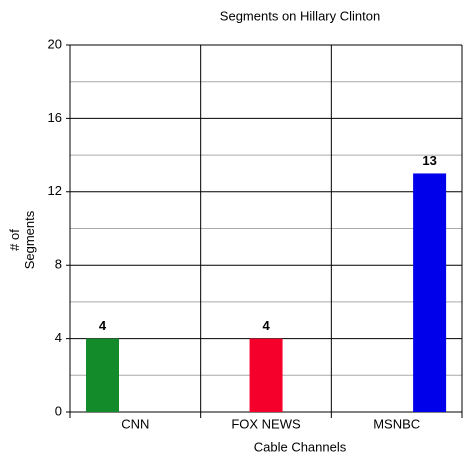 The width and height of the screenshot is (471, 461). I want to click on y-tick-label: 0, so click(58, 410).